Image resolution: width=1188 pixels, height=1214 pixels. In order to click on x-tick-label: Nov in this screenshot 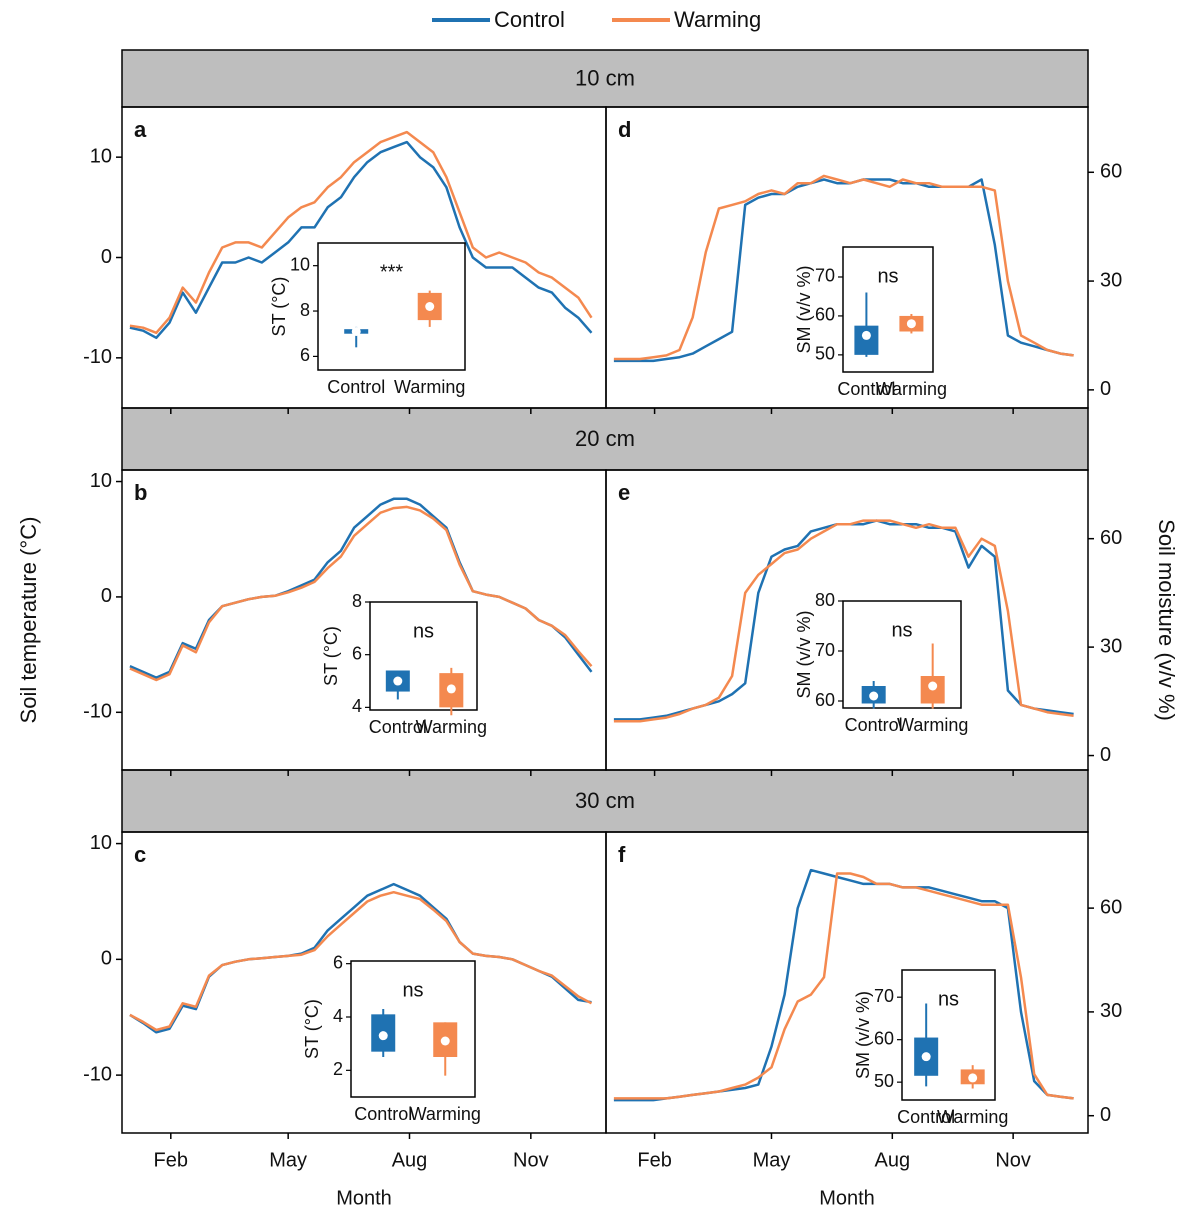, I will do `click(1013, 1160)`.